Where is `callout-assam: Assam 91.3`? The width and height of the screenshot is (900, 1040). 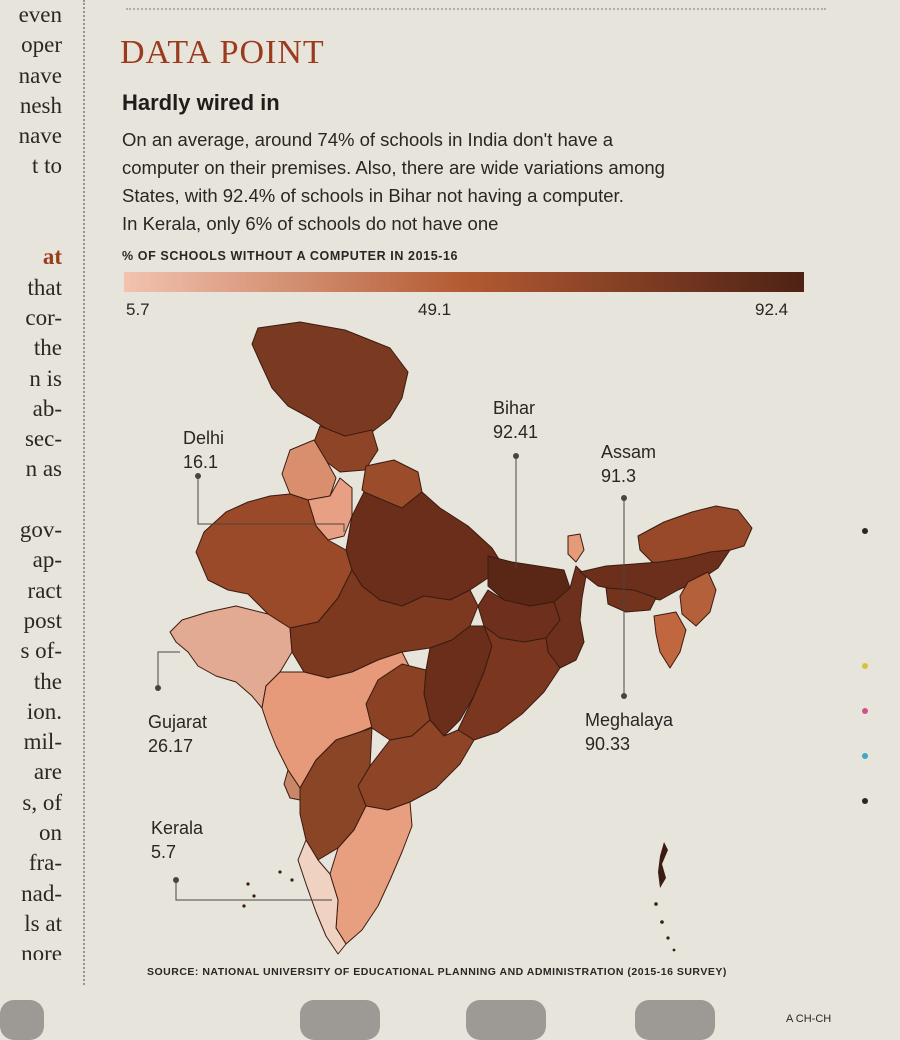
callout-assam: Assam 91.3 is located at coordinates (628, 464).